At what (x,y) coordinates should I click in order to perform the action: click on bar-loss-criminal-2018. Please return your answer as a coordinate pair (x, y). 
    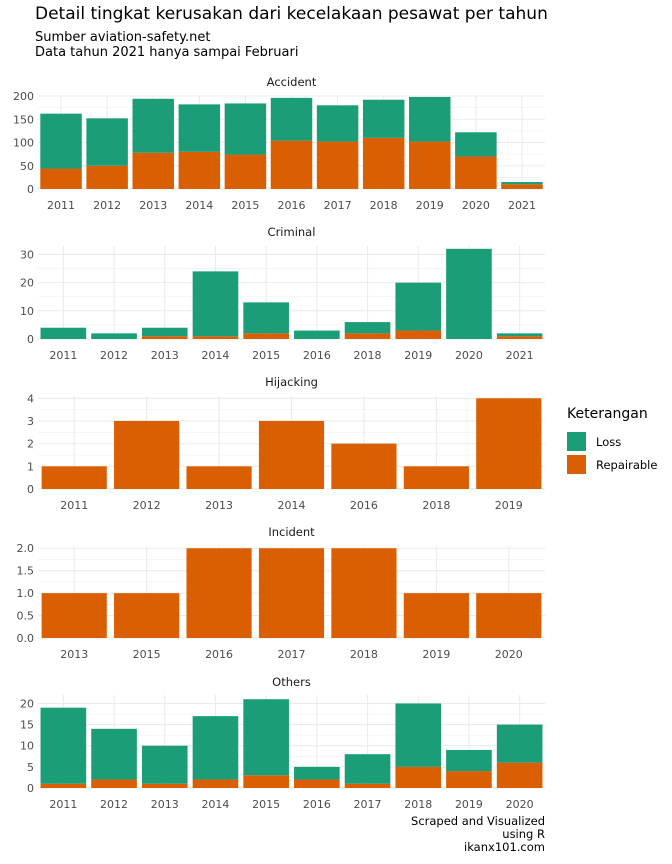
    Looking at the image, I should click on (367, 328).